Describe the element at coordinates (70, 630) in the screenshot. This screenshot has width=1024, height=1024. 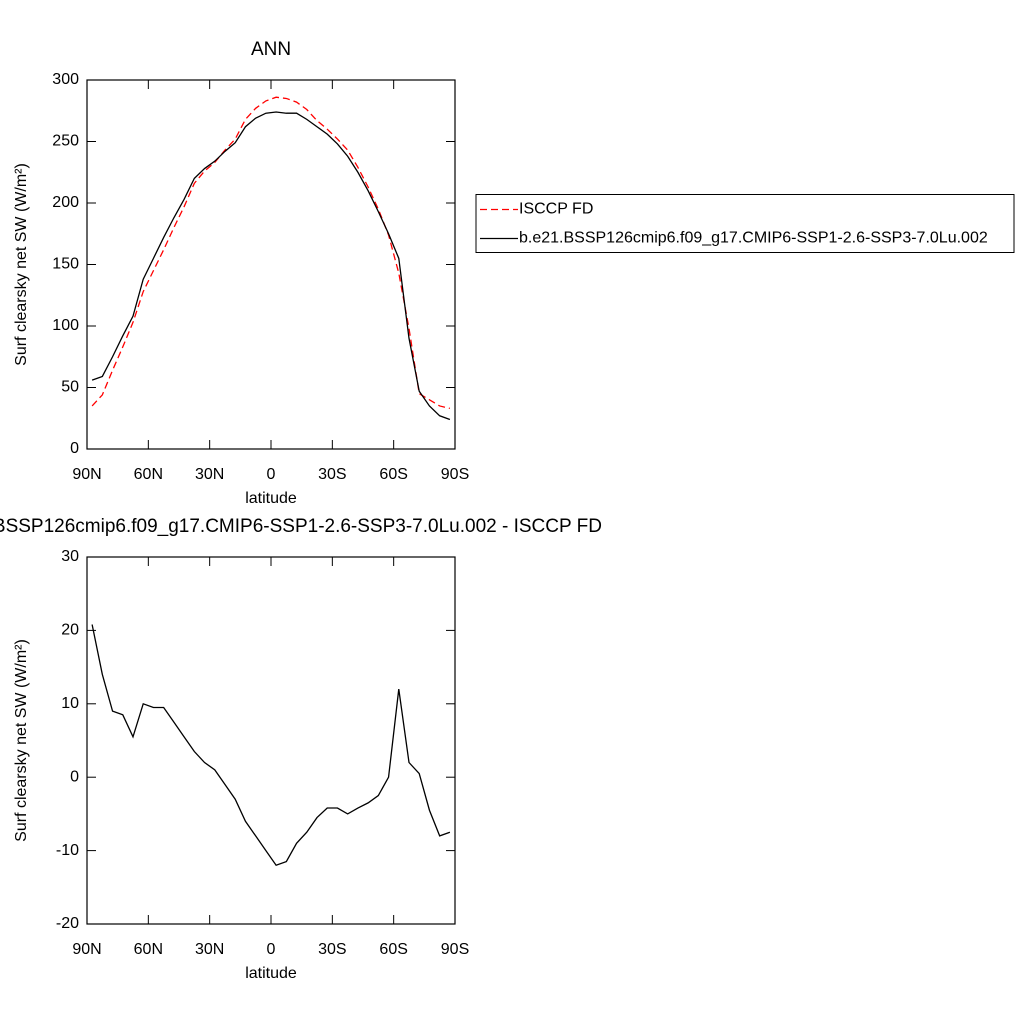
I see `y-tick-label: 20` at that location.